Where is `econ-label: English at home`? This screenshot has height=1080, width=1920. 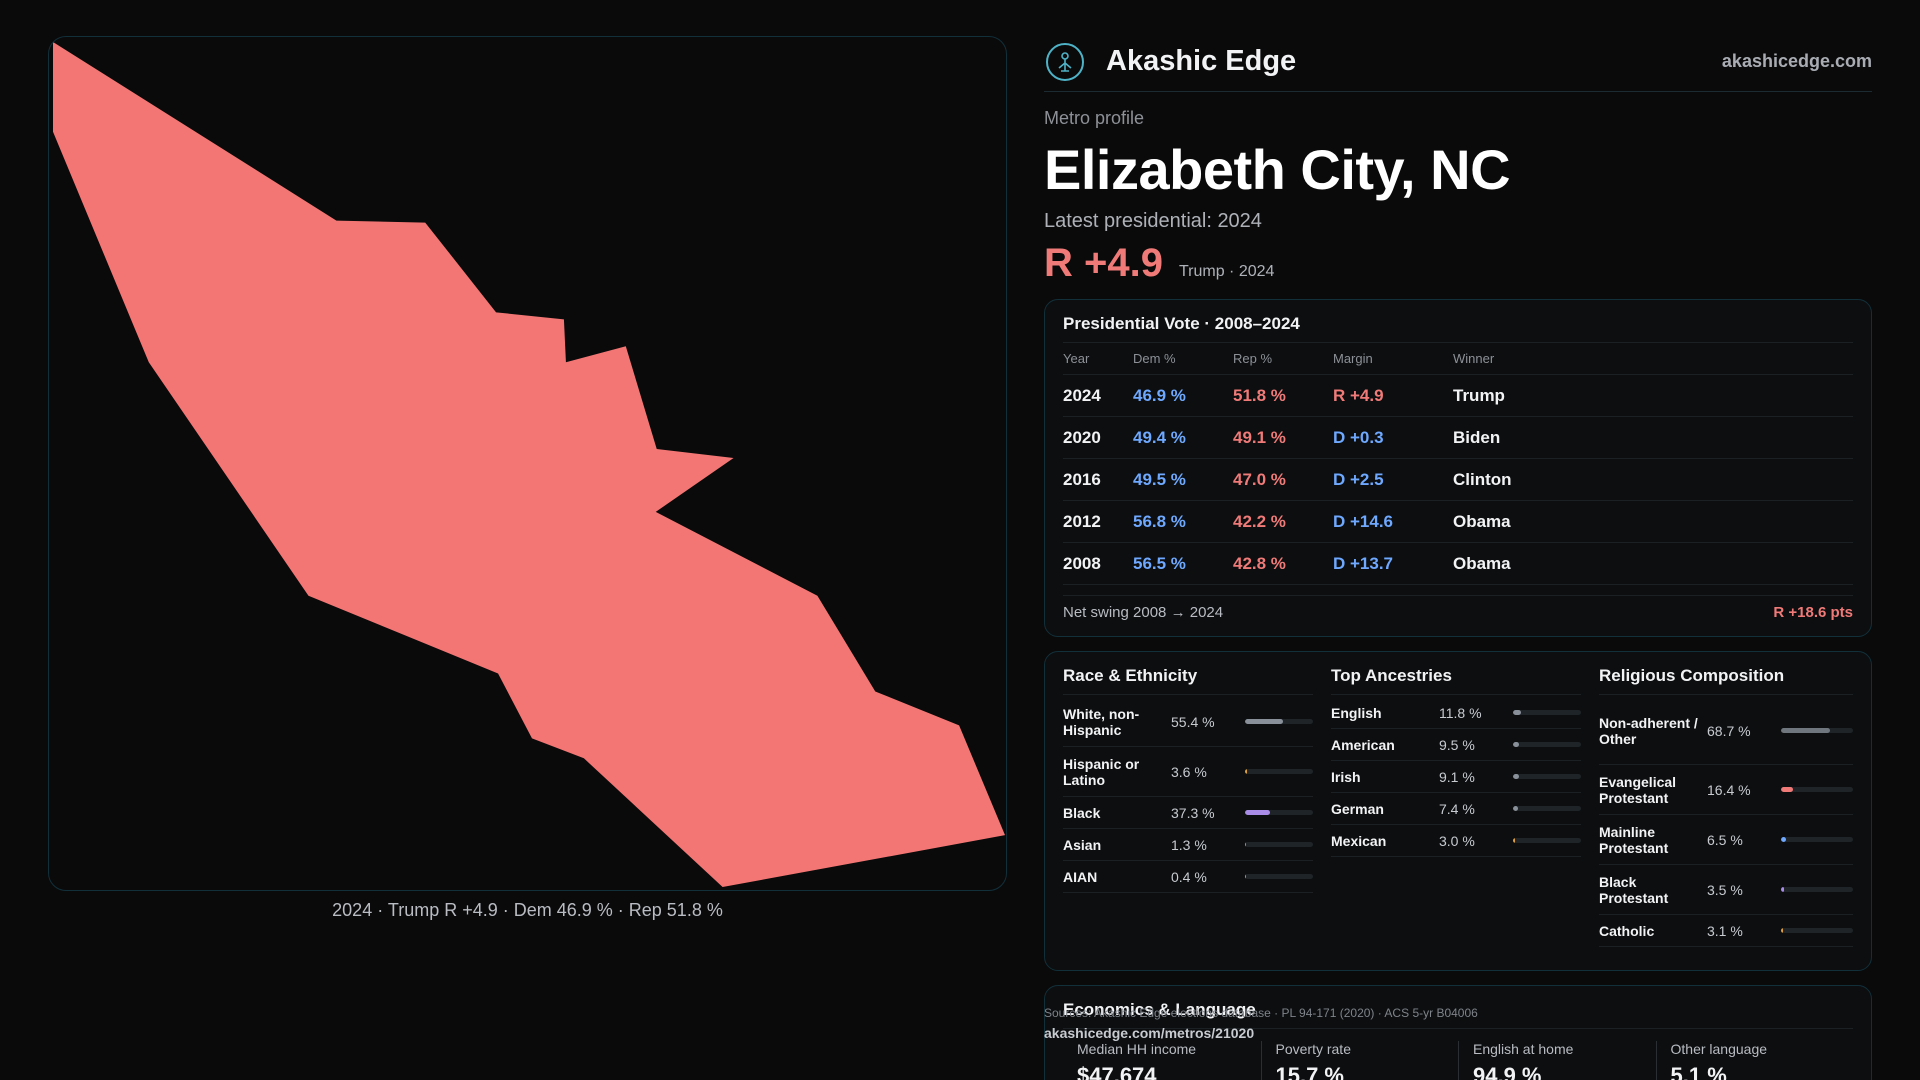
econ-label: English at home is located at coordinates (1523, 1049).